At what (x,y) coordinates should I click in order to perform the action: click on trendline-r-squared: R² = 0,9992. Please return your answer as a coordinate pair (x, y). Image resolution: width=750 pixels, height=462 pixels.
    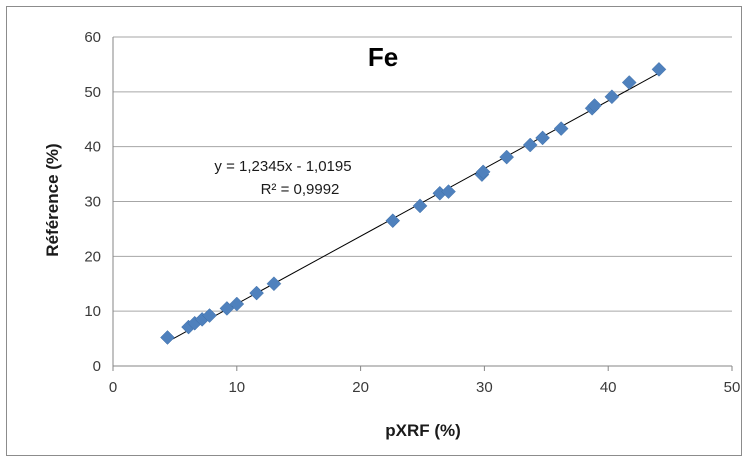
    Looking at the image, I should click on (300, 189).